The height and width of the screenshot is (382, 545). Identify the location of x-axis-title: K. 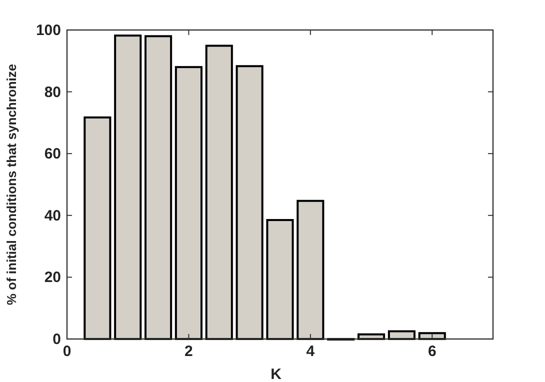
(276, 374).